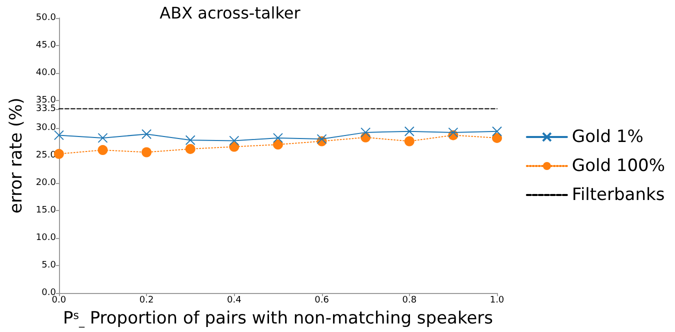 This screenshot has width=675, height=332. I want to click on legend-label: Gold 1%, so click(608, 137).